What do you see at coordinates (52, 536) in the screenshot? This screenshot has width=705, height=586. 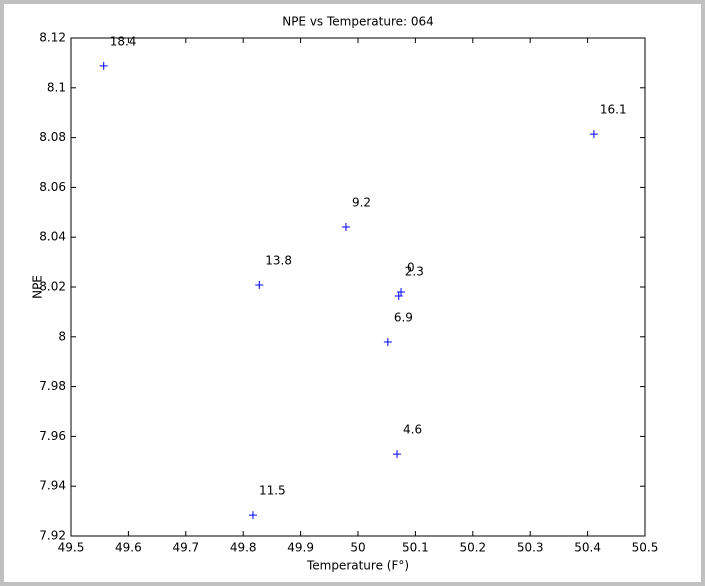 I see `y-tick-label: 7.92` at bounding box center [52, 536].